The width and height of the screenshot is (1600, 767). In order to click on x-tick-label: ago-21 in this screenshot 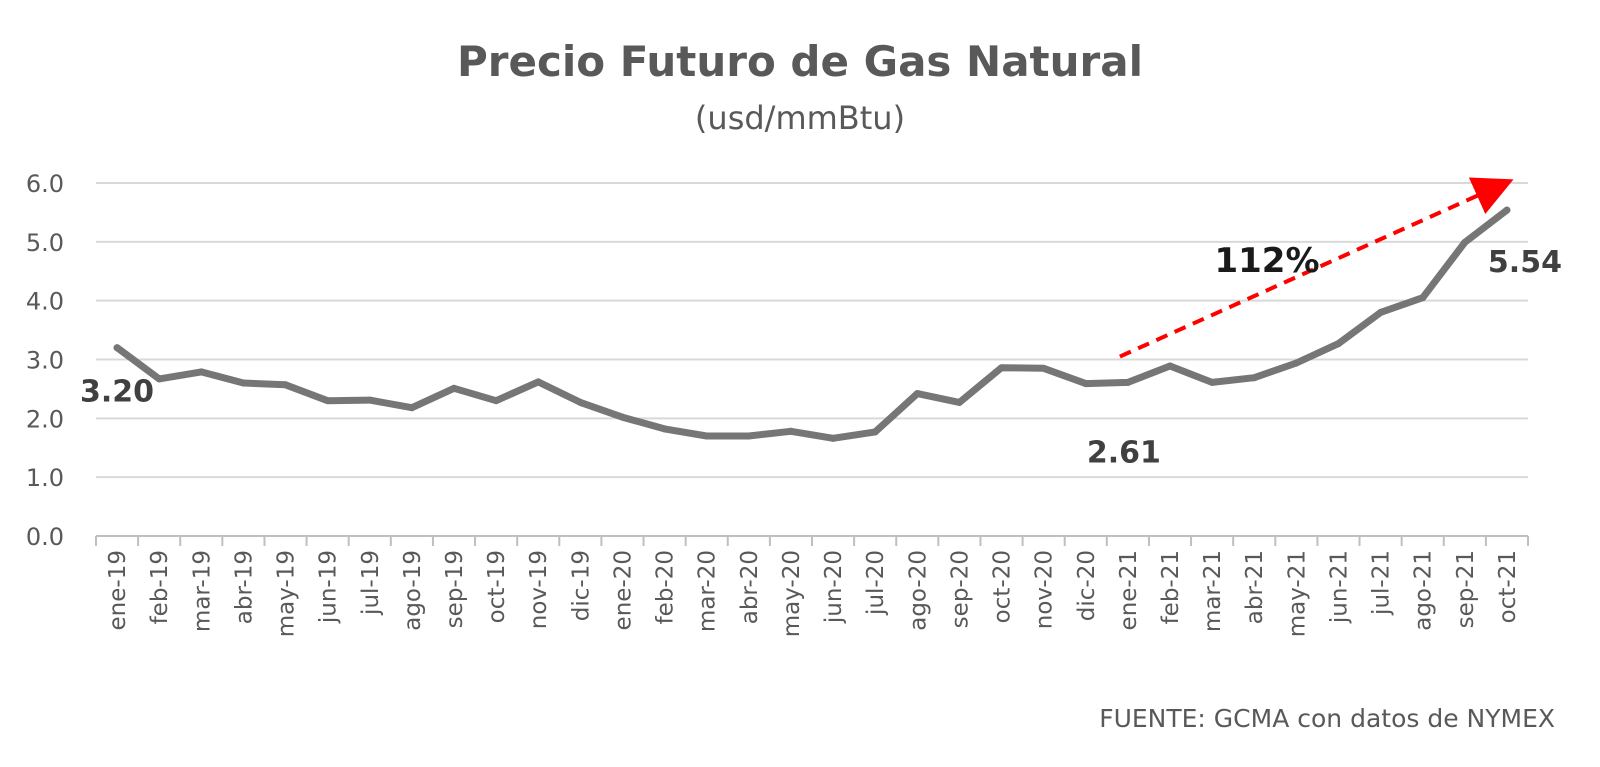, I will do `click(1424, 590)`.